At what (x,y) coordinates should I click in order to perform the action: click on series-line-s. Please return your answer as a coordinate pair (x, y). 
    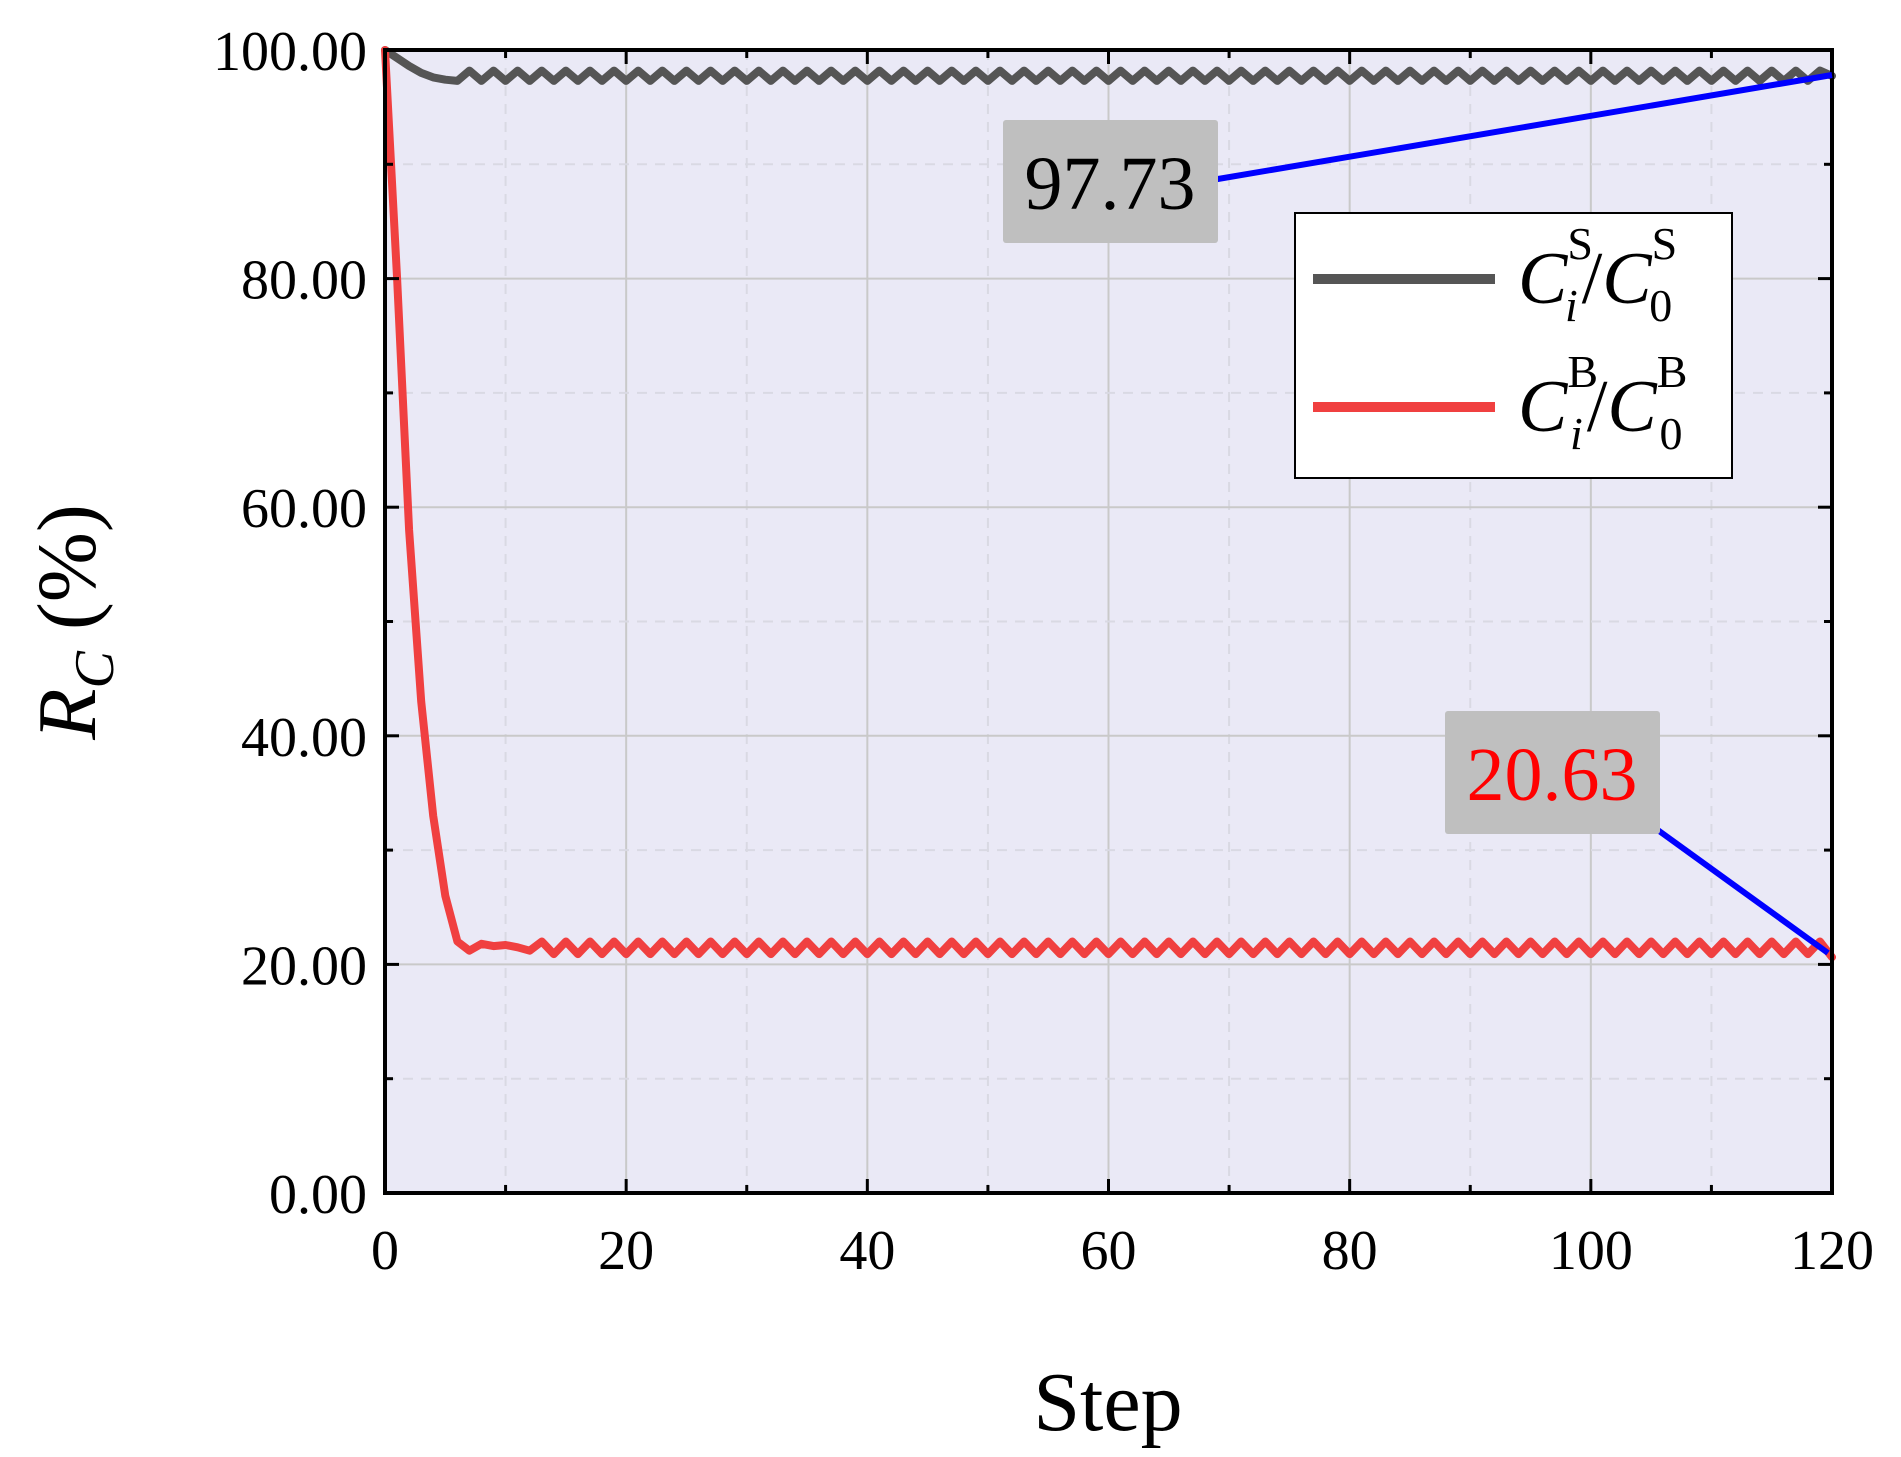
    Looking at the image, I should click on (1108, 65).